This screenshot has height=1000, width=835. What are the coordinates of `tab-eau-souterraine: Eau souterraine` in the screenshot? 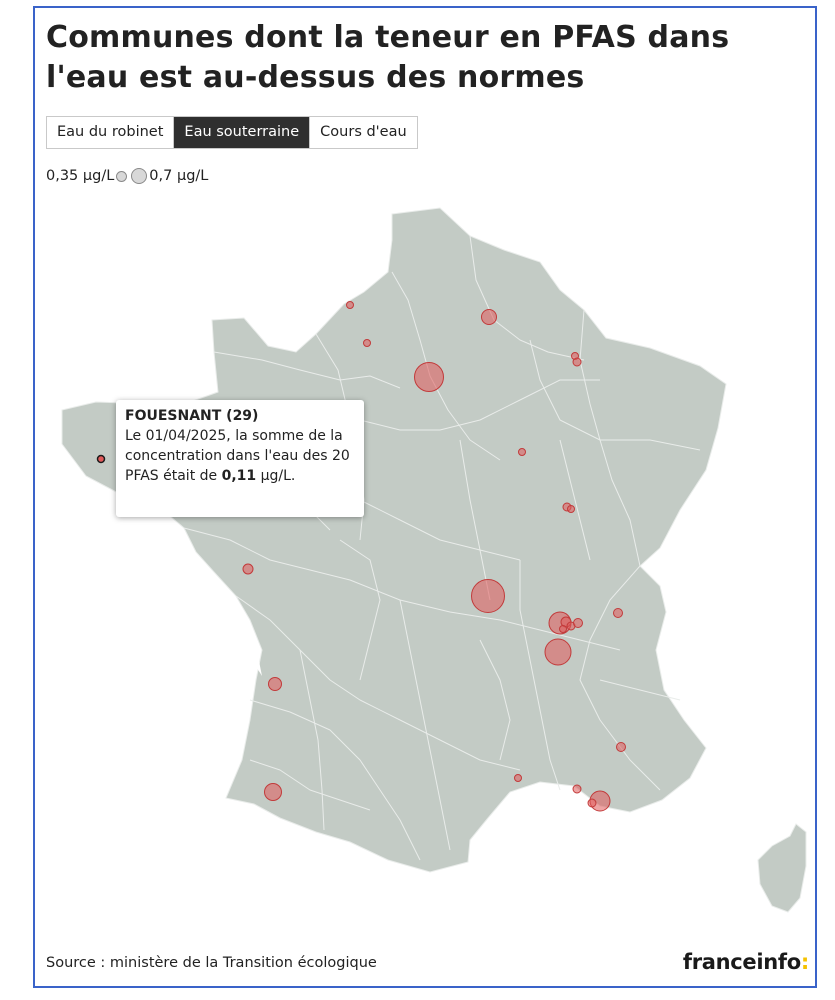 It's located at (242, 132).